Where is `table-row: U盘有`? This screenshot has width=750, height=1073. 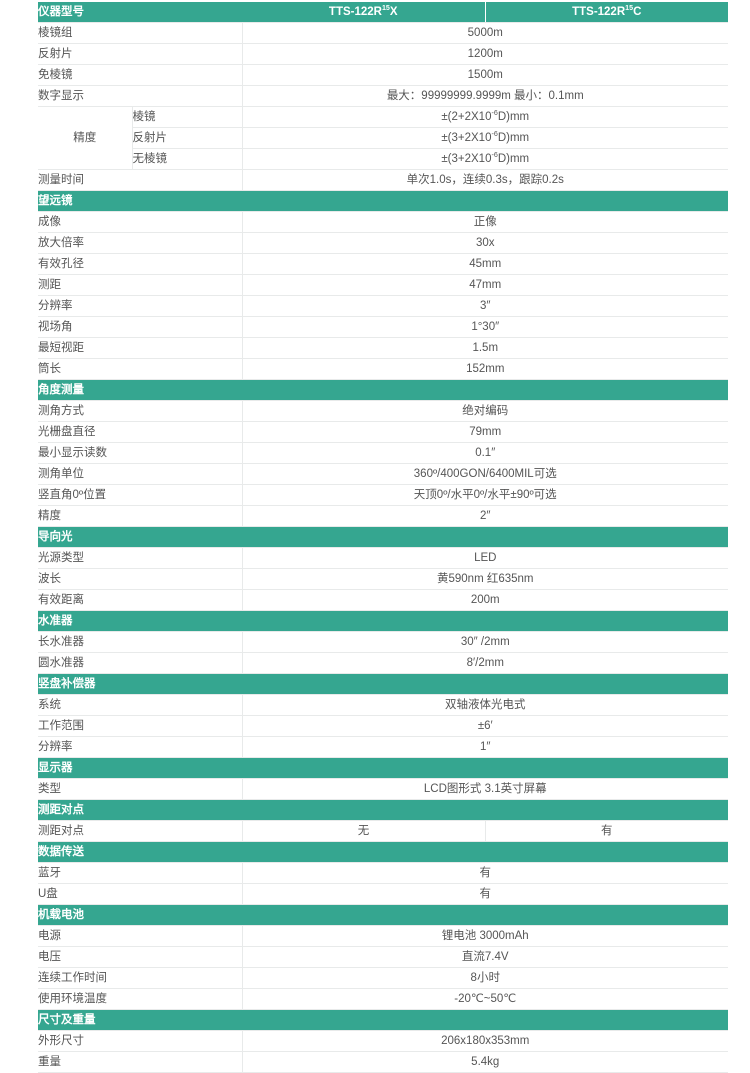 table-row: U盘有 is located at coordinates (383, 894).